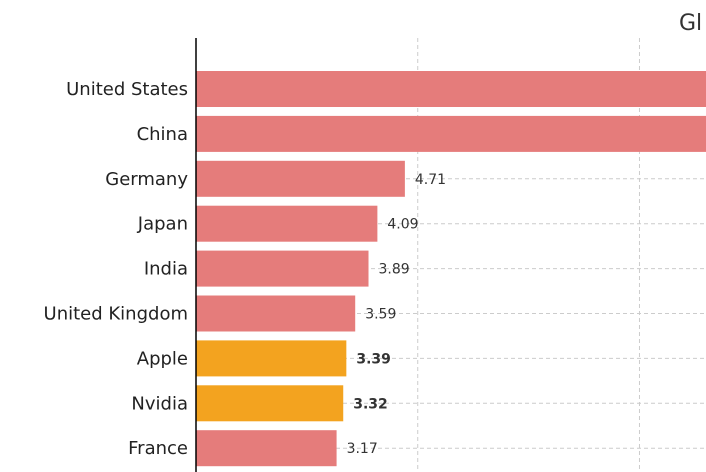  What do you see at coordinates (146, 179) in the screenshot?
I see `category-label: Germany` at bounding box center [146, 179].